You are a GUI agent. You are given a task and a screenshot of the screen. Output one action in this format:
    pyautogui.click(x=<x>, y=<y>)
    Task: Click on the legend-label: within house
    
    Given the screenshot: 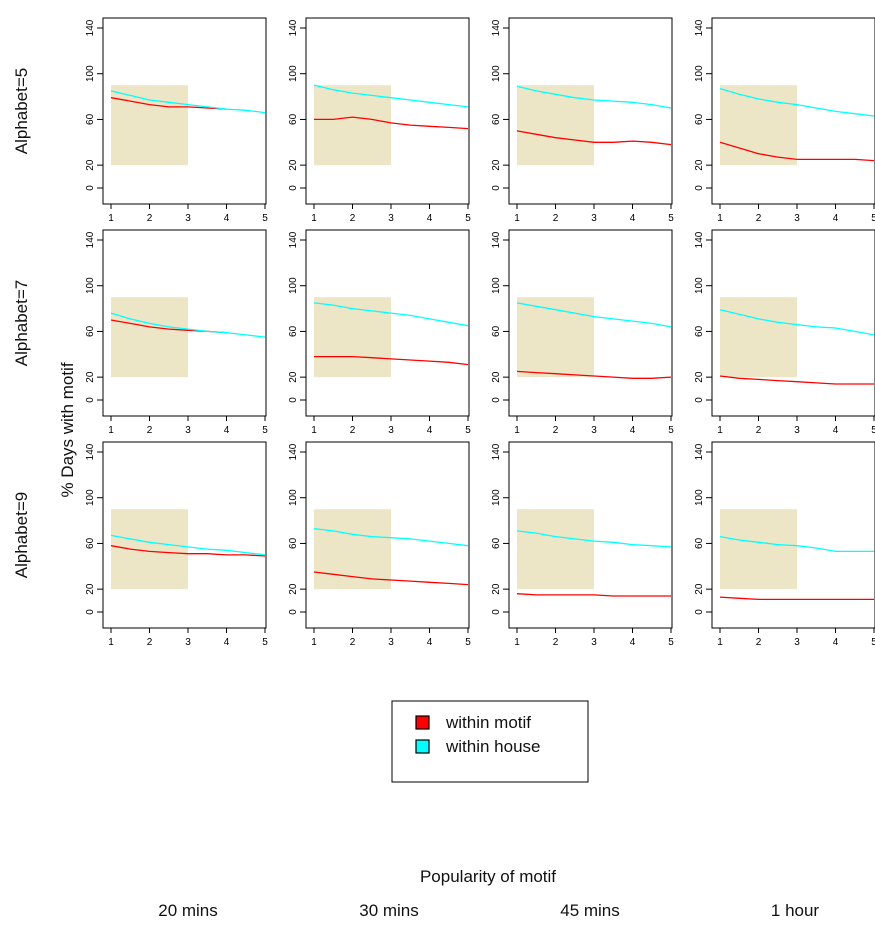 What is the action you would take?
    pyautogui.click(x=493, y=746)
    